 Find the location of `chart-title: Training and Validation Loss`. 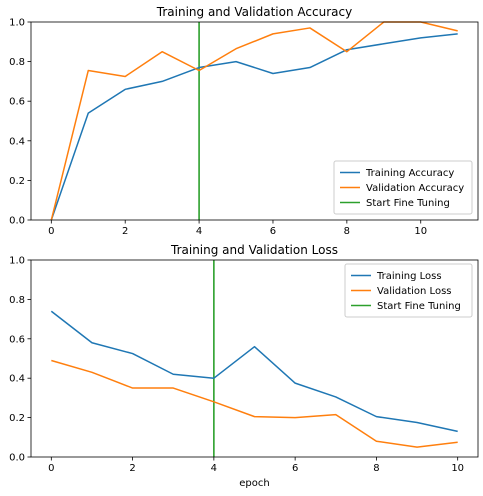

chart-title: Training and Validation Loss is located at coordinates (254, 250).